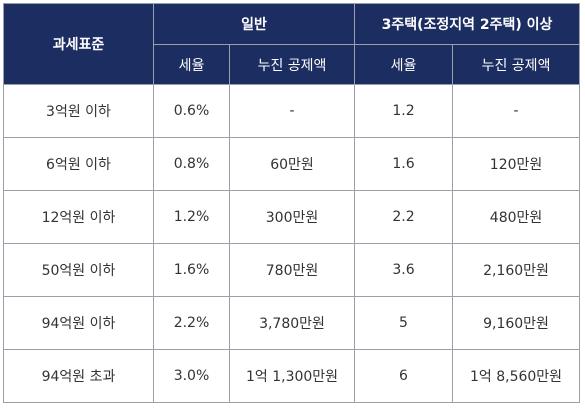 The height and width of the screenshot is (409, 585). I want to click on cell-multi-deduction: 2,160만원, so click(516, 270).